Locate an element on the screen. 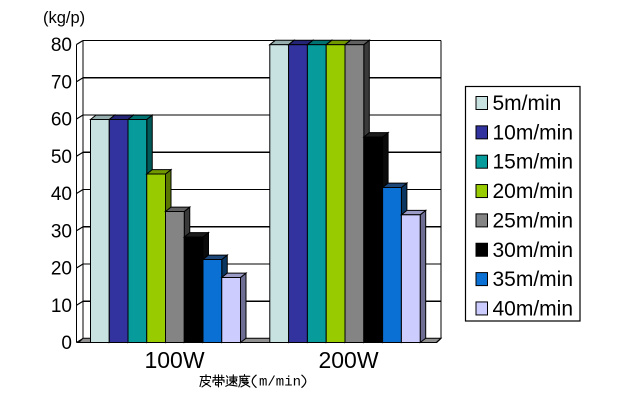  svg-text: 0 is located at coordinates (66, 343).